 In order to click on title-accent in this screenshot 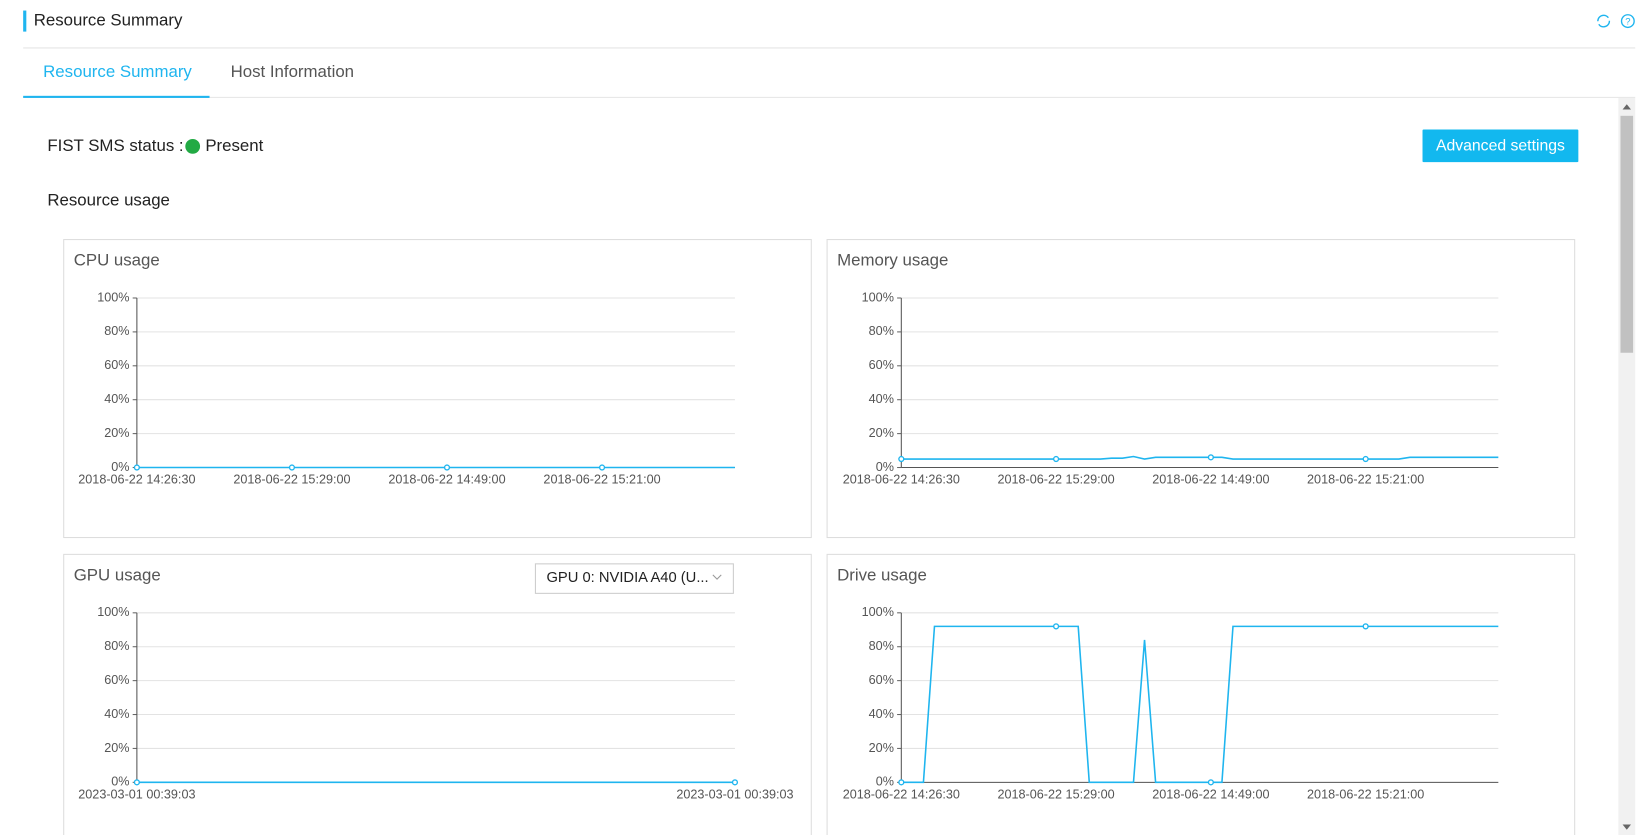, I will do `click(25, 21)`.